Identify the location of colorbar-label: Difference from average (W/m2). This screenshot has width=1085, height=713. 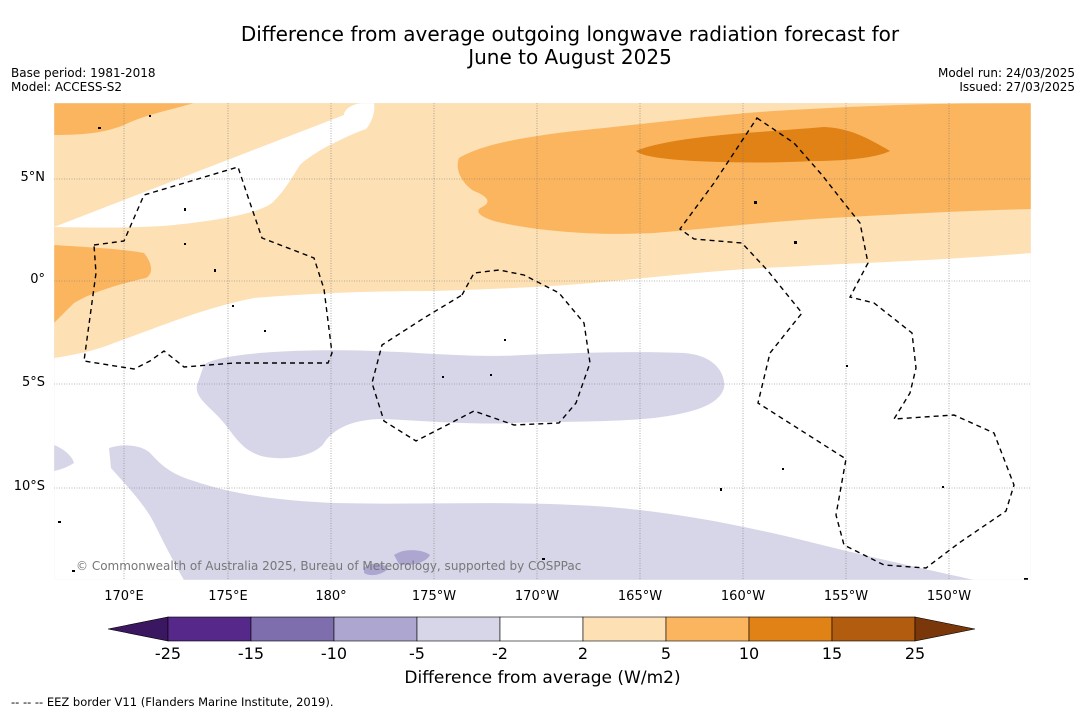
(542, 678).